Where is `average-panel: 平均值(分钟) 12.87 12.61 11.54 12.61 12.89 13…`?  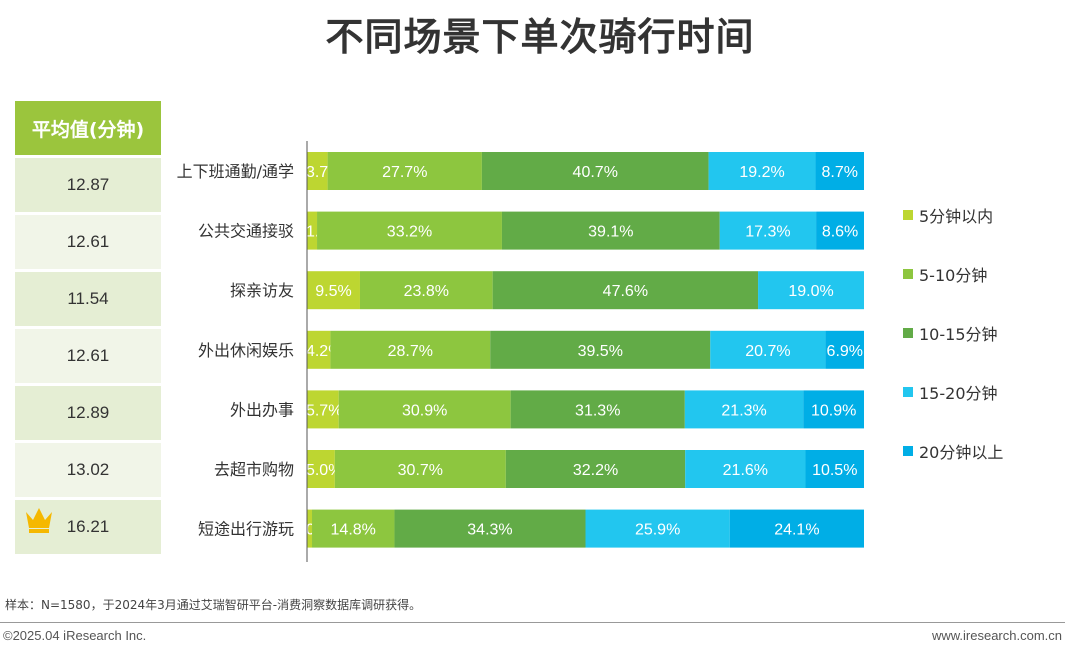
average-panel: 平均值(分钟) 12.87 12.61 11.54 12.61 12.89 13… is located at coordinates (88, 327).